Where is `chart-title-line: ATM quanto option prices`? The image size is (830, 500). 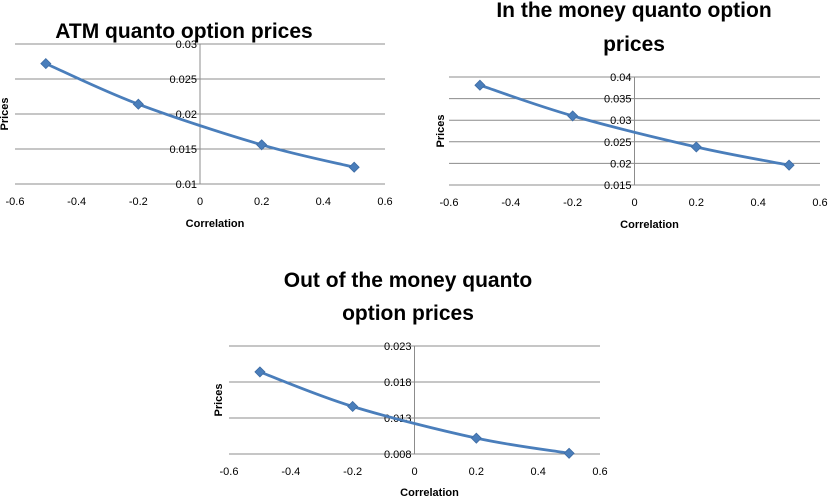 chart-title-line: ATM quanto option prices is located at coordinates (183, 31).